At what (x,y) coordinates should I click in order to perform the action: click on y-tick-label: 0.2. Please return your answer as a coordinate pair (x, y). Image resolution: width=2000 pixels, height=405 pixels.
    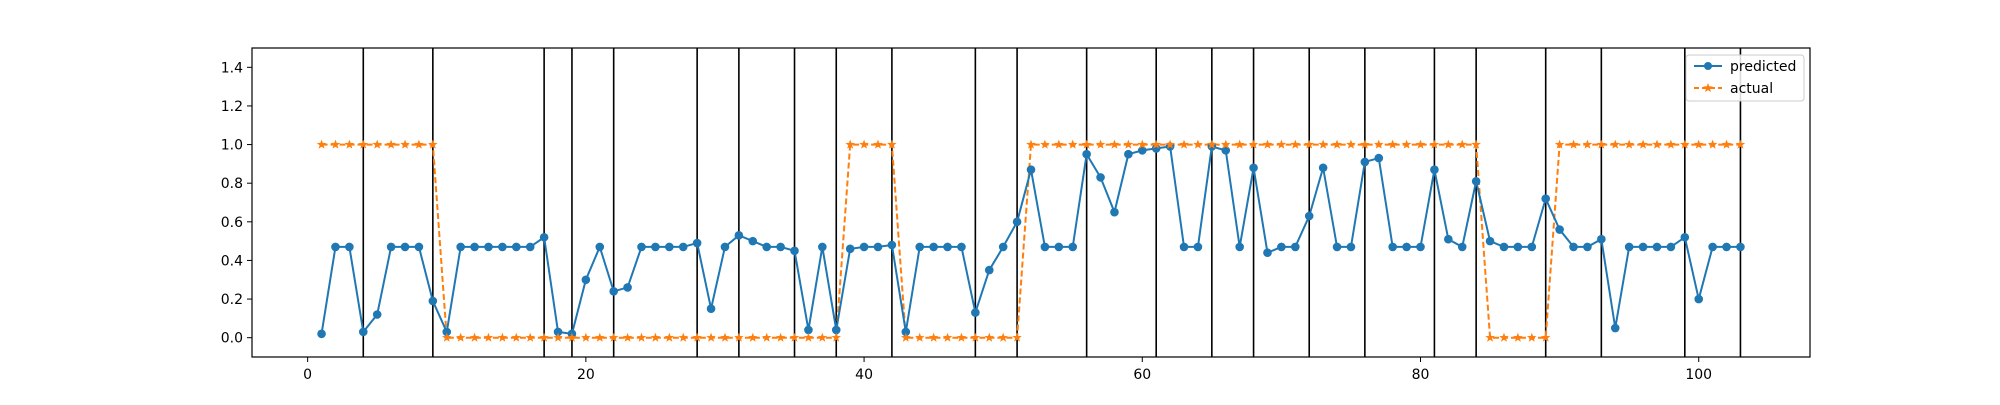
    Looking at the image, I should click on (232, 300).